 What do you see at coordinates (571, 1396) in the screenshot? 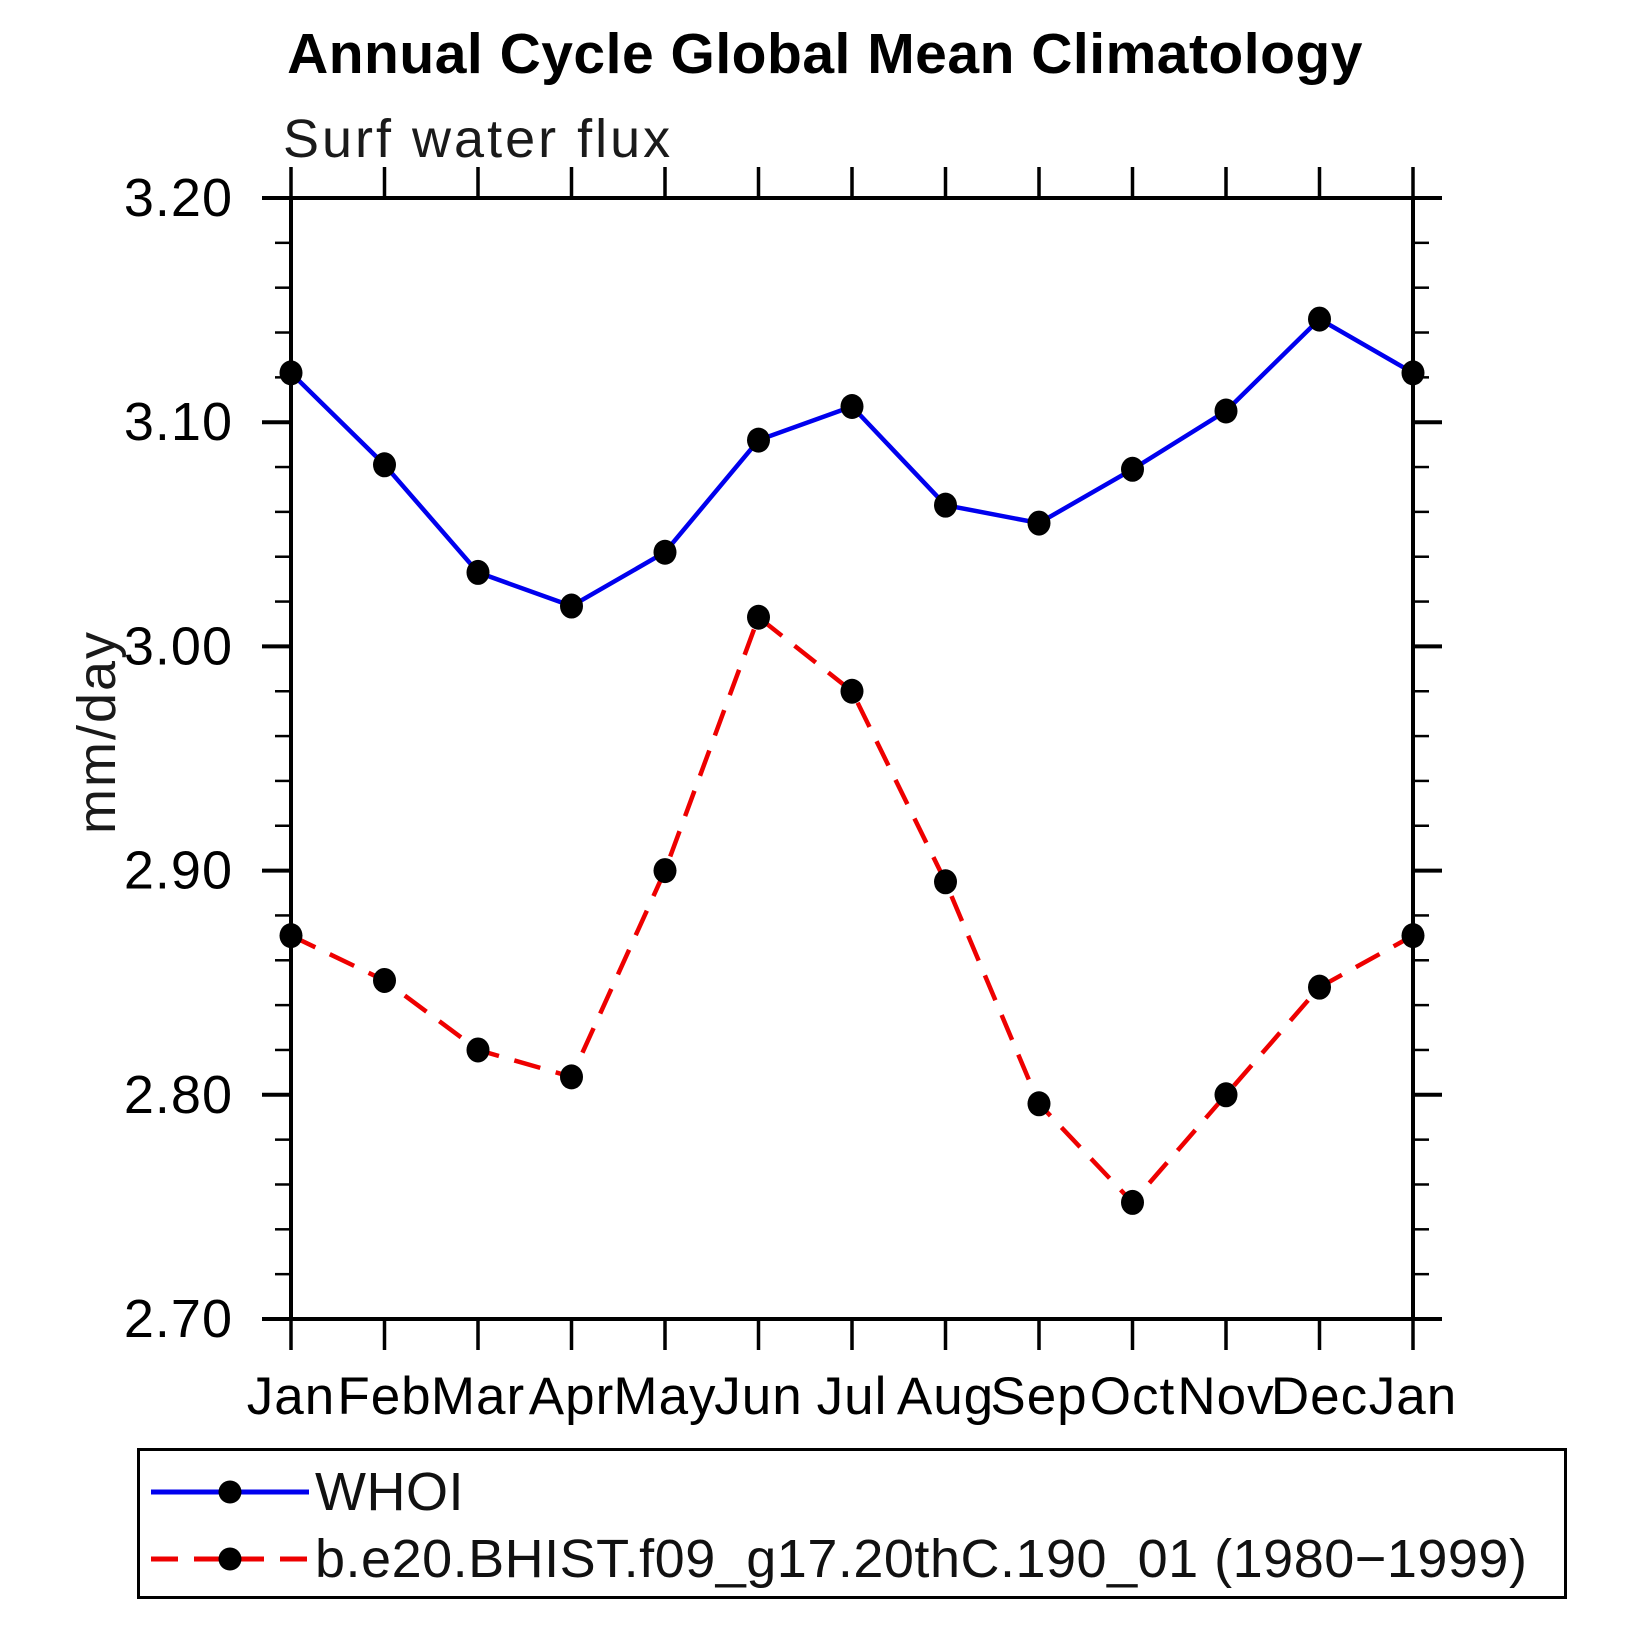
I see `x-axis-tick-label: Apr` at bounding box center [571, 1396].